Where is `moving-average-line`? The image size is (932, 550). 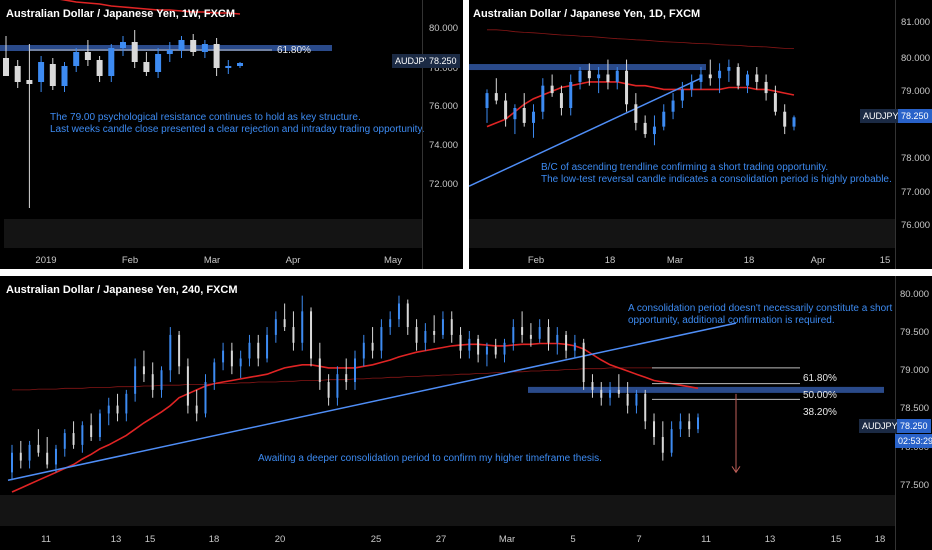
moving-average-line is located at coordinates (640, 104).